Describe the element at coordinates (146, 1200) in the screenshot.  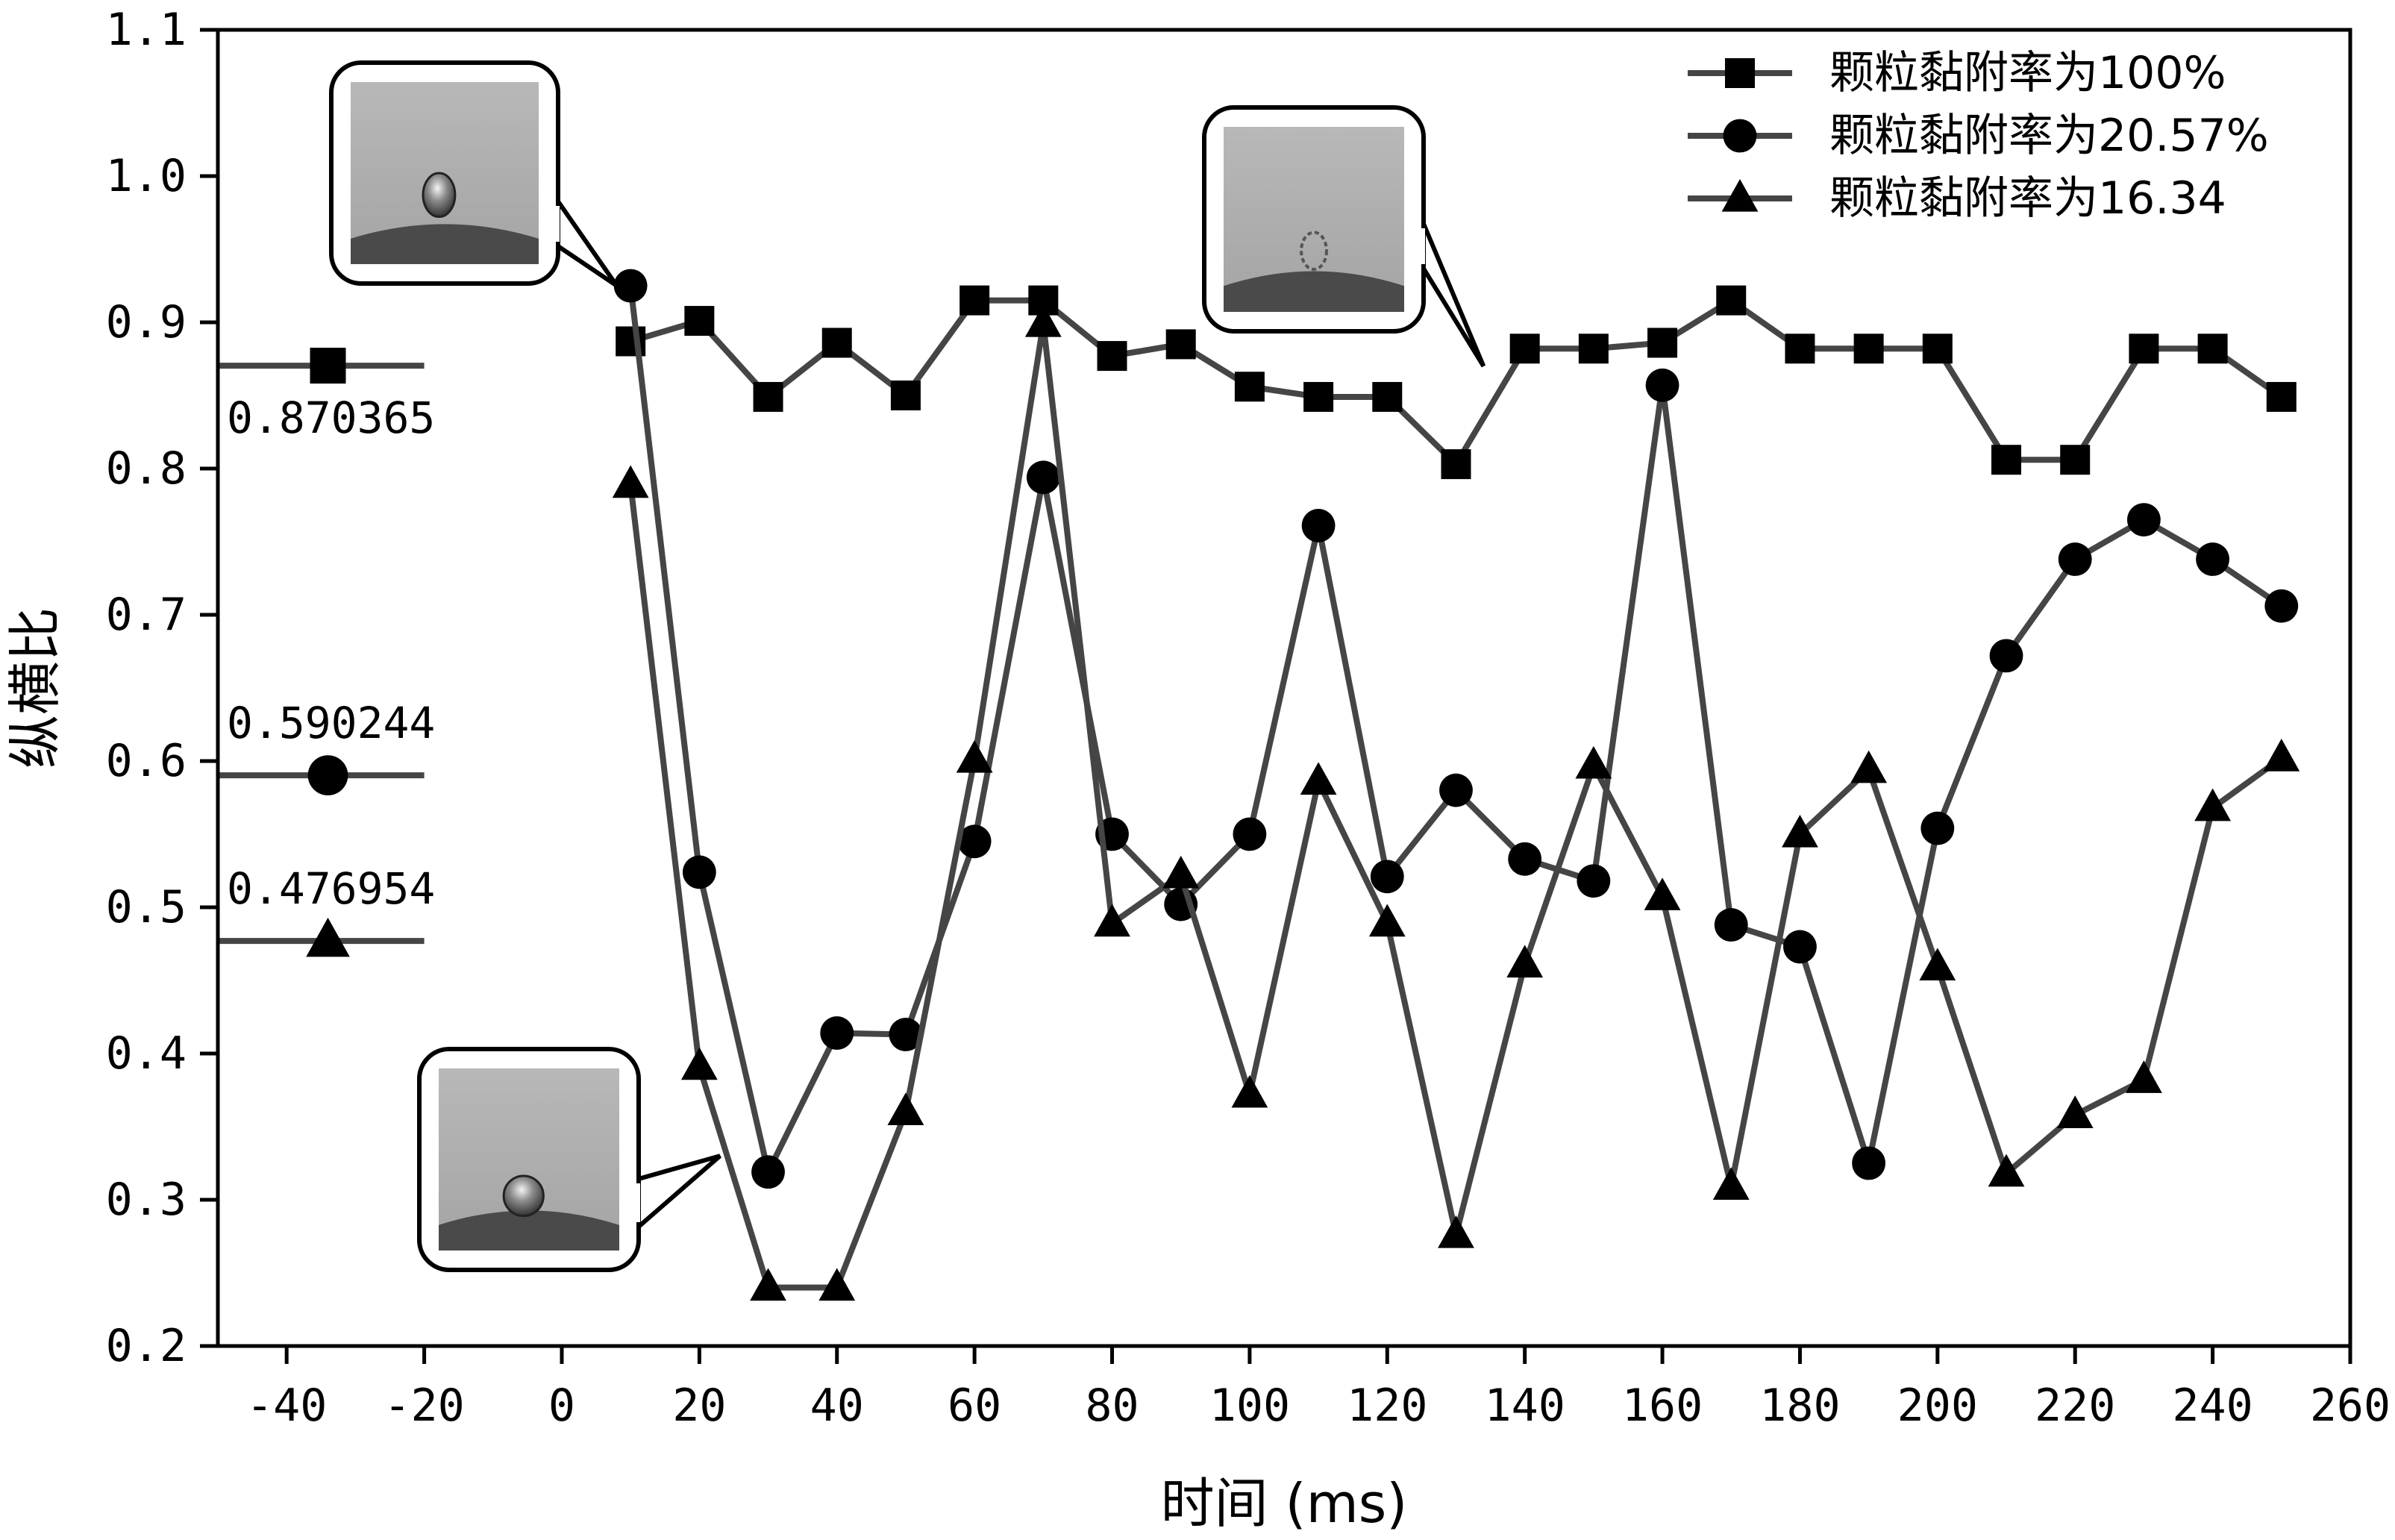
I see `y-tick-label: 0.3` at that location.